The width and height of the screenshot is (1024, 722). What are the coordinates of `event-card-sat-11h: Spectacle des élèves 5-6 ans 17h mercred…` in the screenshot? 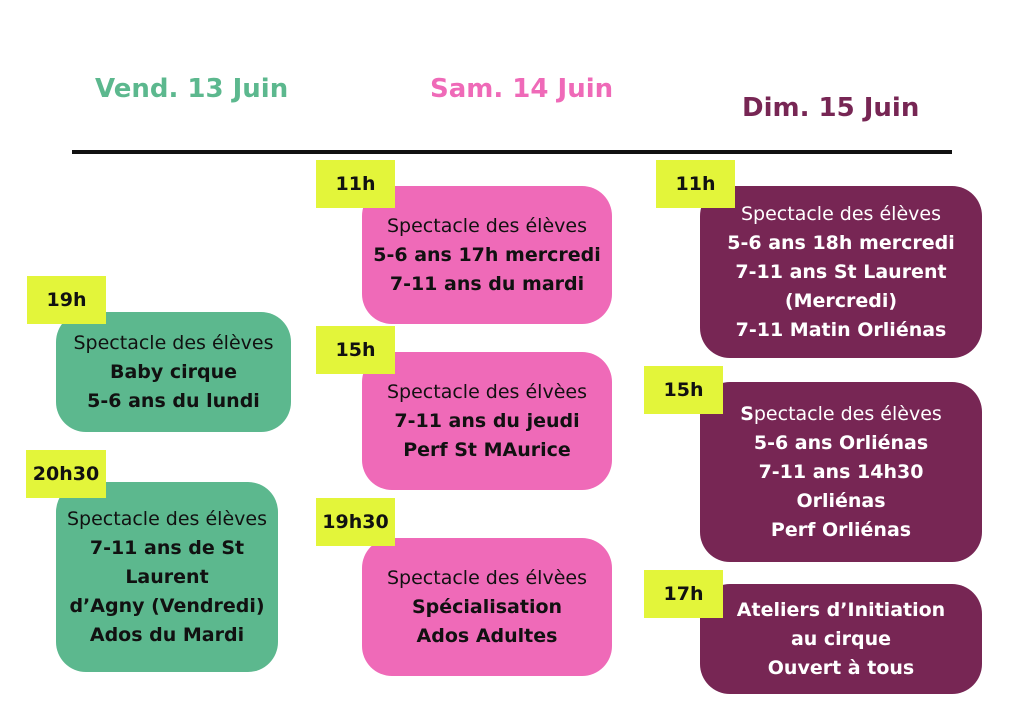 It's located at (487, 255).